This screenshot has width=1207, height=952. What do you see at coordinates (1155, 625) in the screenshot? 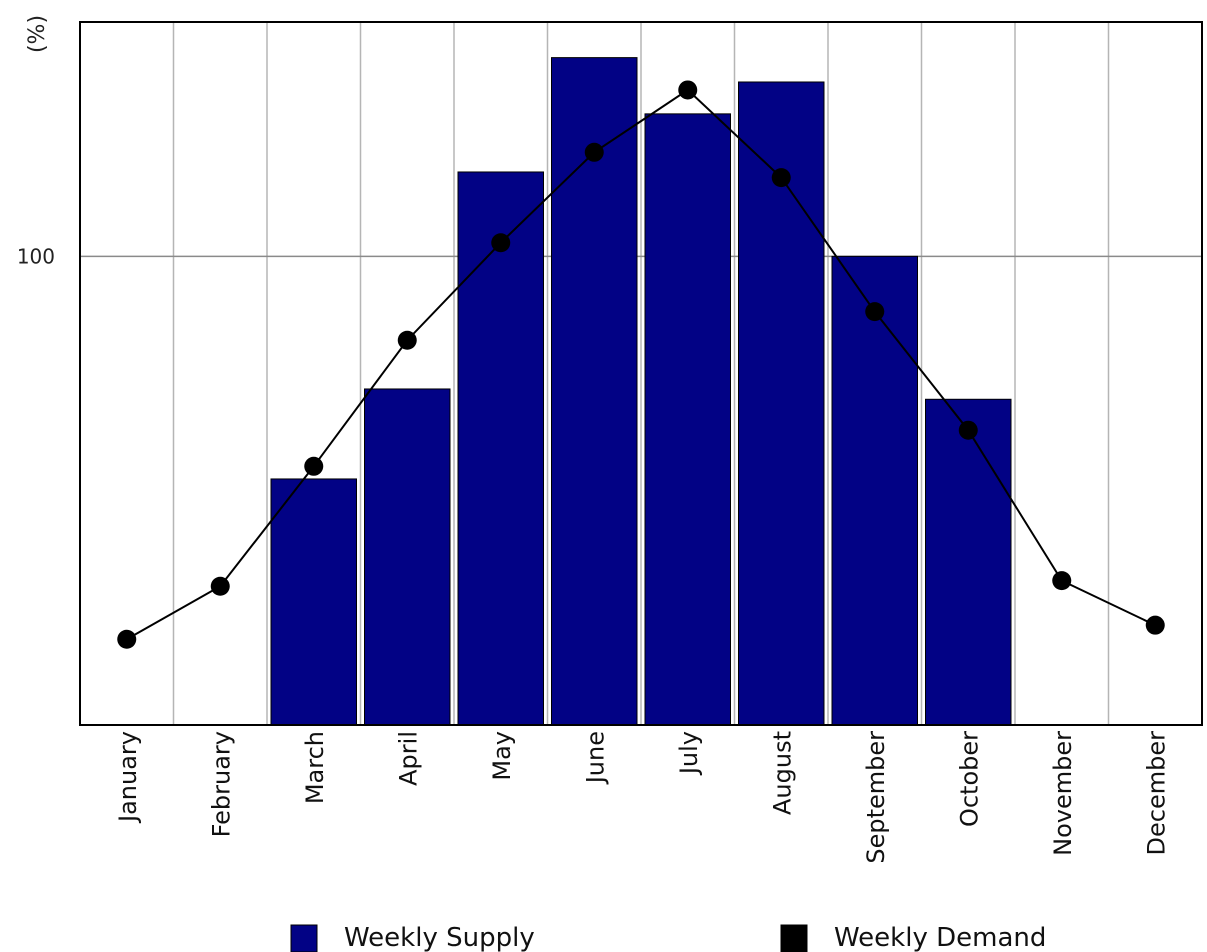
I see `demand-point-december` at bounding box center [1155, 625].